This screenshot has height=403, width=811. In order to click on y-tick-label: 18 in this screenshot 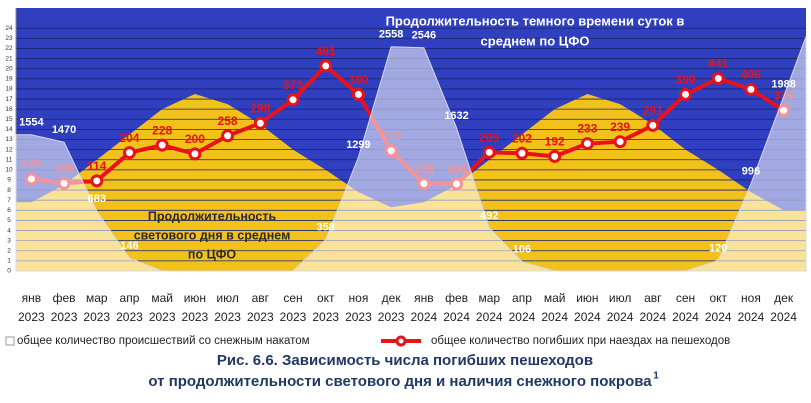, I will do `click(9, 89)`.